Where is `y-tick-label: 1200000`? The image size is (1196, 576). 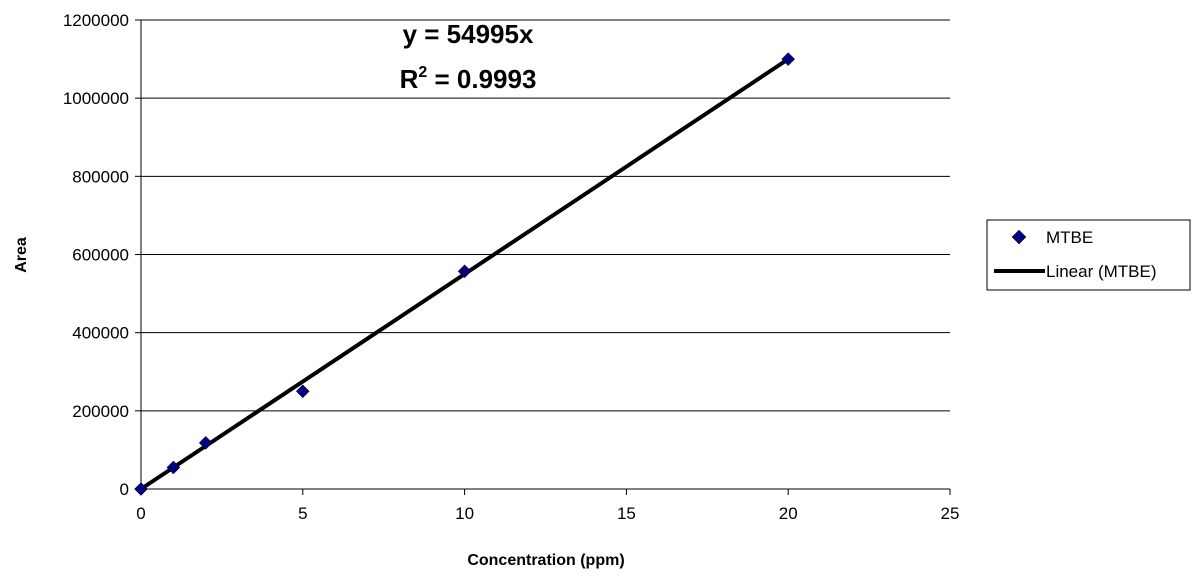
y-tick-label: 1200000 is located at coordinates (96, 20).